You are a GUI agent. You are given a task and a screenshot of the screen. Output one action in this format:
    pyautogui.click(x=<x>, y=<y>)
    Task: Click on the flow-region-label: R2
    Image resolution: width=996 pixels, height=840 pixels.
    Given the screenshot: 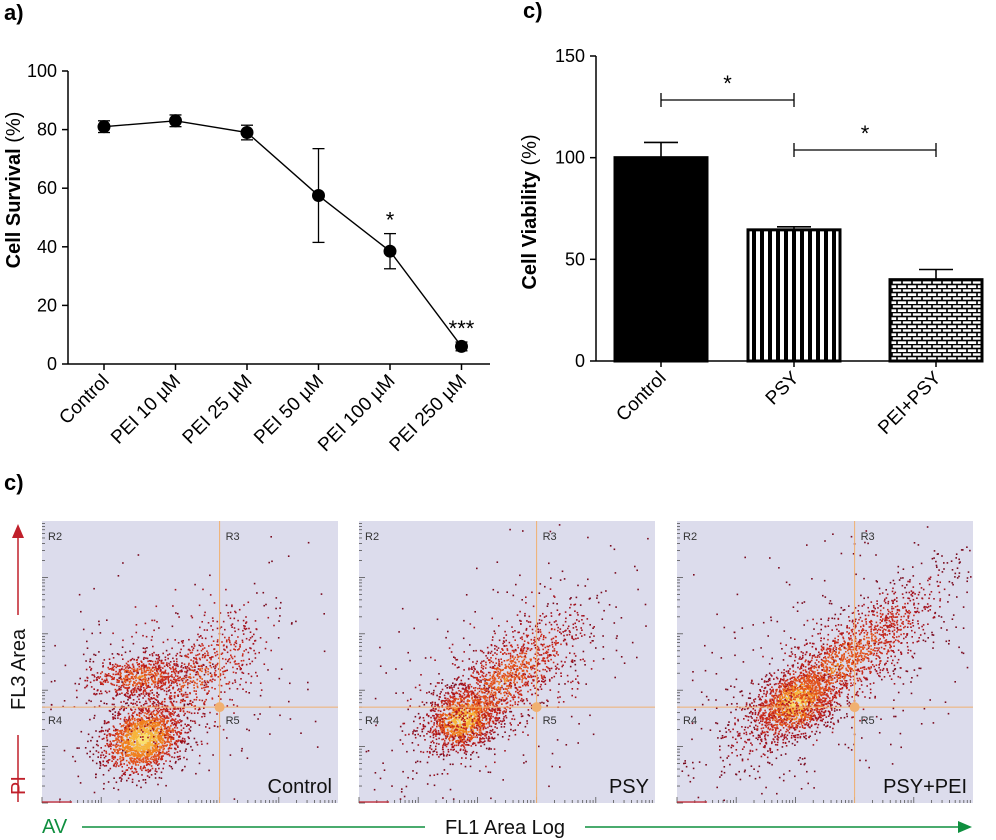 What is the action you would take?
    pyautogui.click(x=55, y=537)
    